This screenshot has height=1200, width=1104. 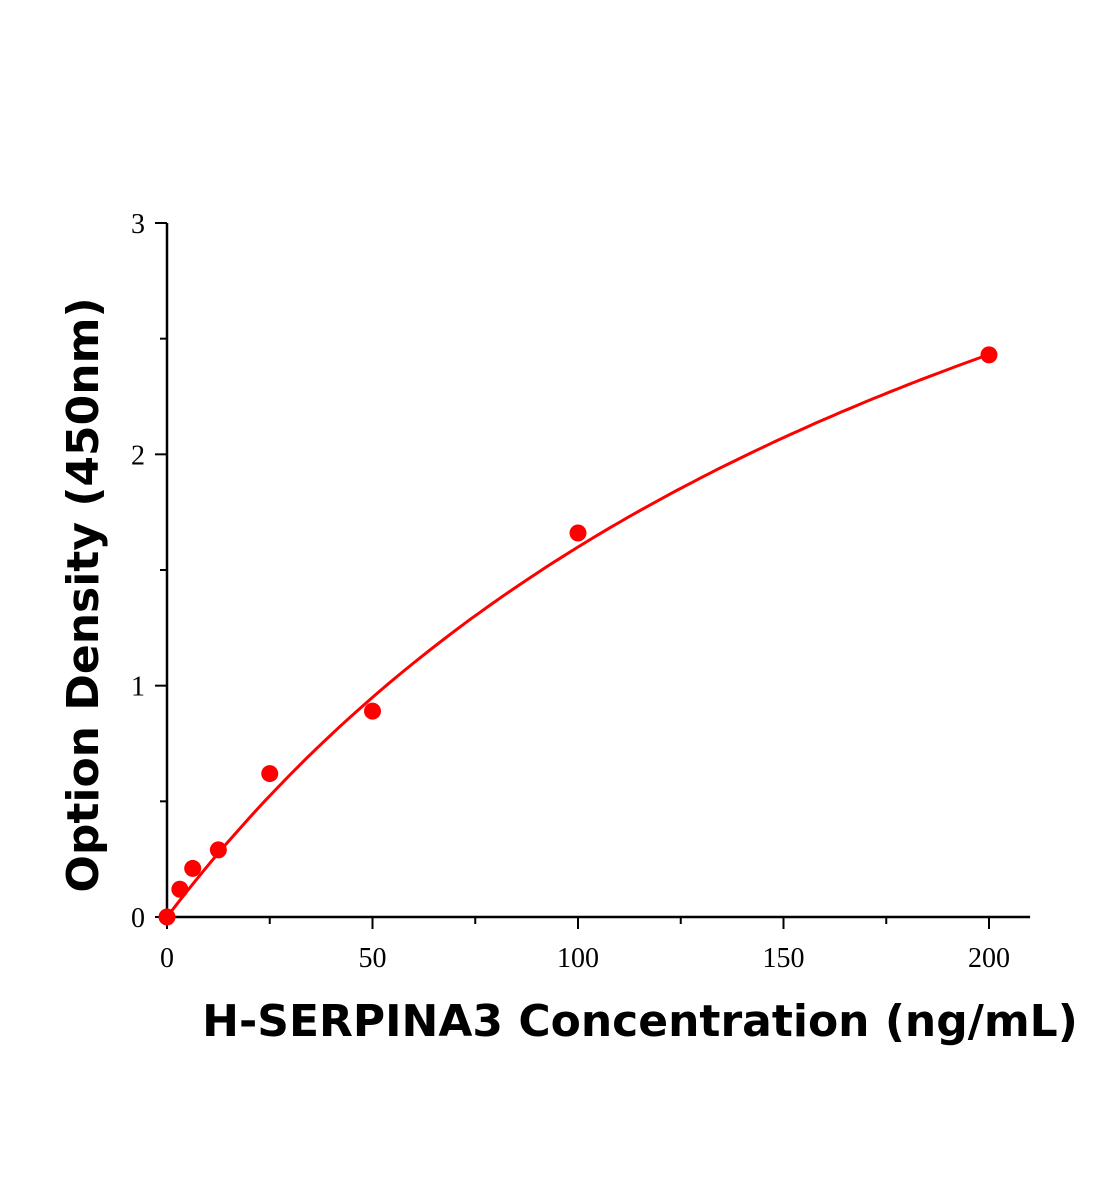 What do you see at coordinates (784, 958) in the screenshot?
I see `x-tick-label: 150` at bounding box center [784, 958].